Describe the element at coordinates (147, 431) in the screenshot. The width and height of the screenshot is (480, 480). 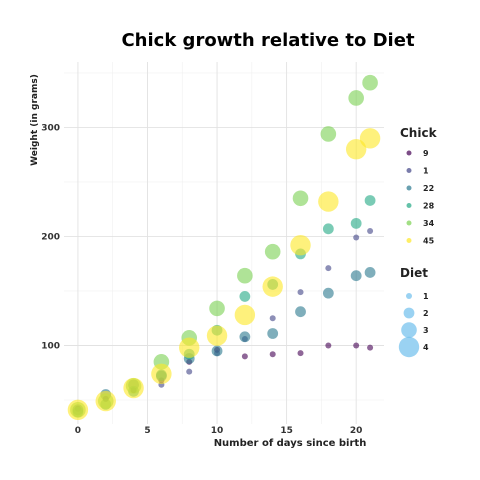
I see `x-tick-label: 5` at that location.